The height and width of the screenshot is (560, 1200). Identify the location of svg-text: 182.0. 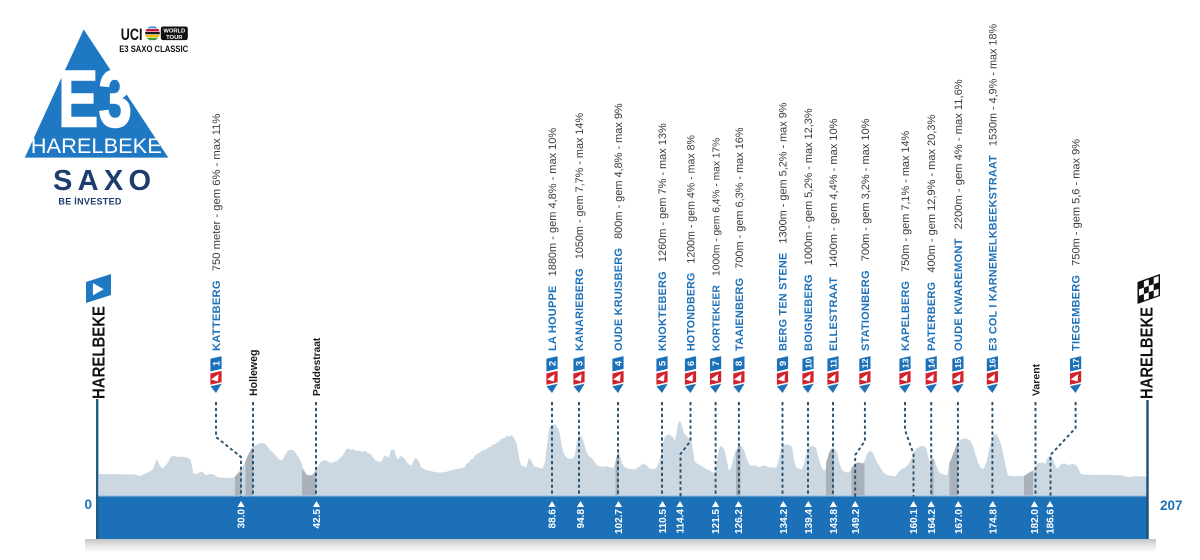
(1035, 521).